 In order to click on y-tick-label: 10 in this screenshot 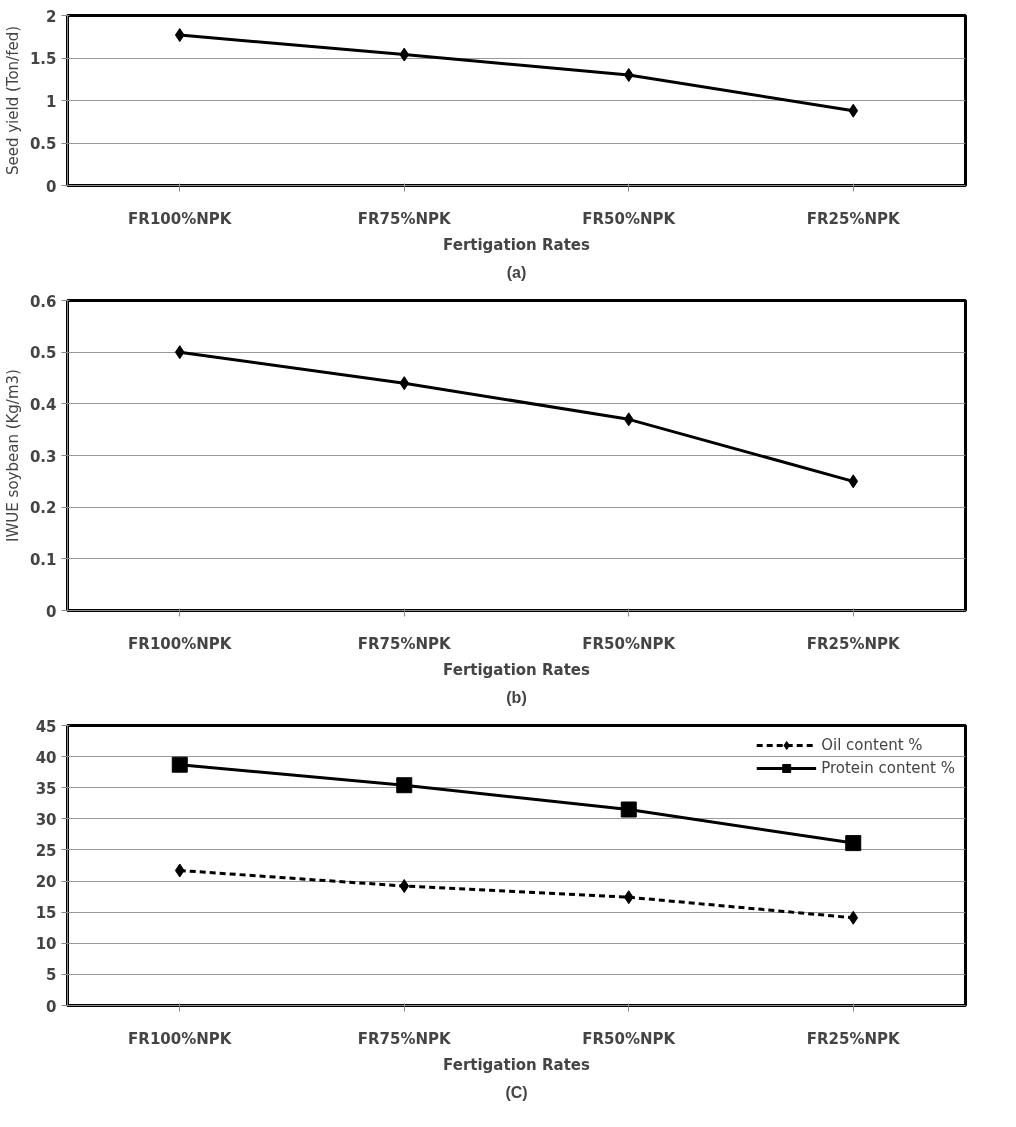, I will do `click(46, 944)`.